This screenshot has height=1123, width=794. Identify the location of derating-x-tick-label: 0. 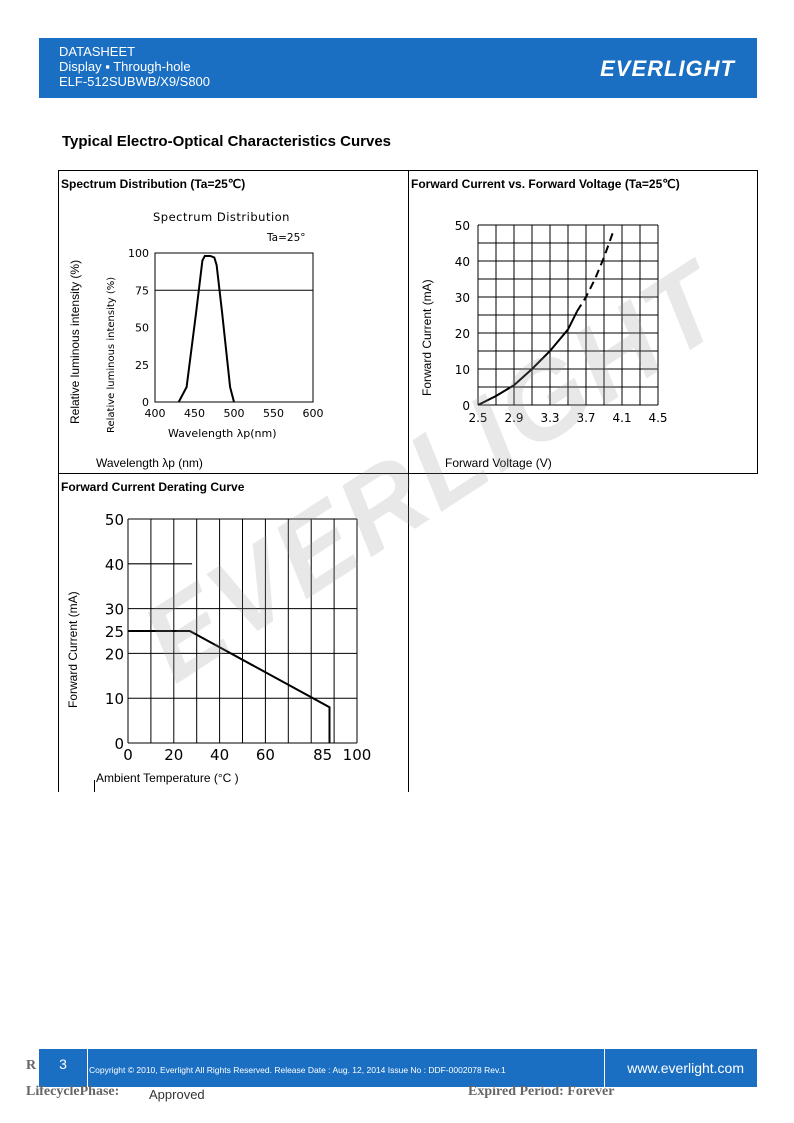
(128, 755).